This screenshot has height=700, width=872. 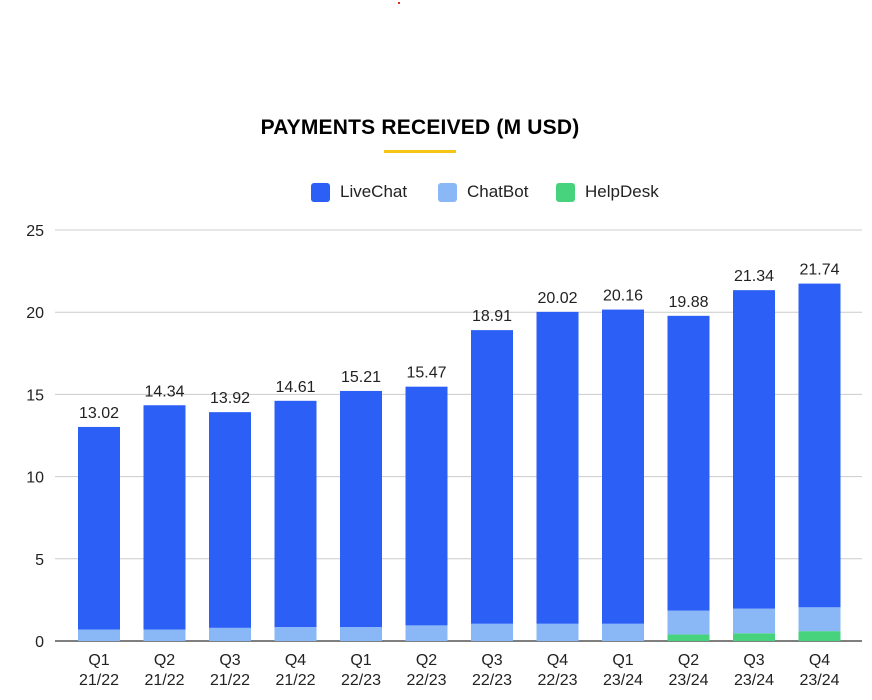 I want to click on data-label-total-10: 19.88, so click(x=688, y=302).